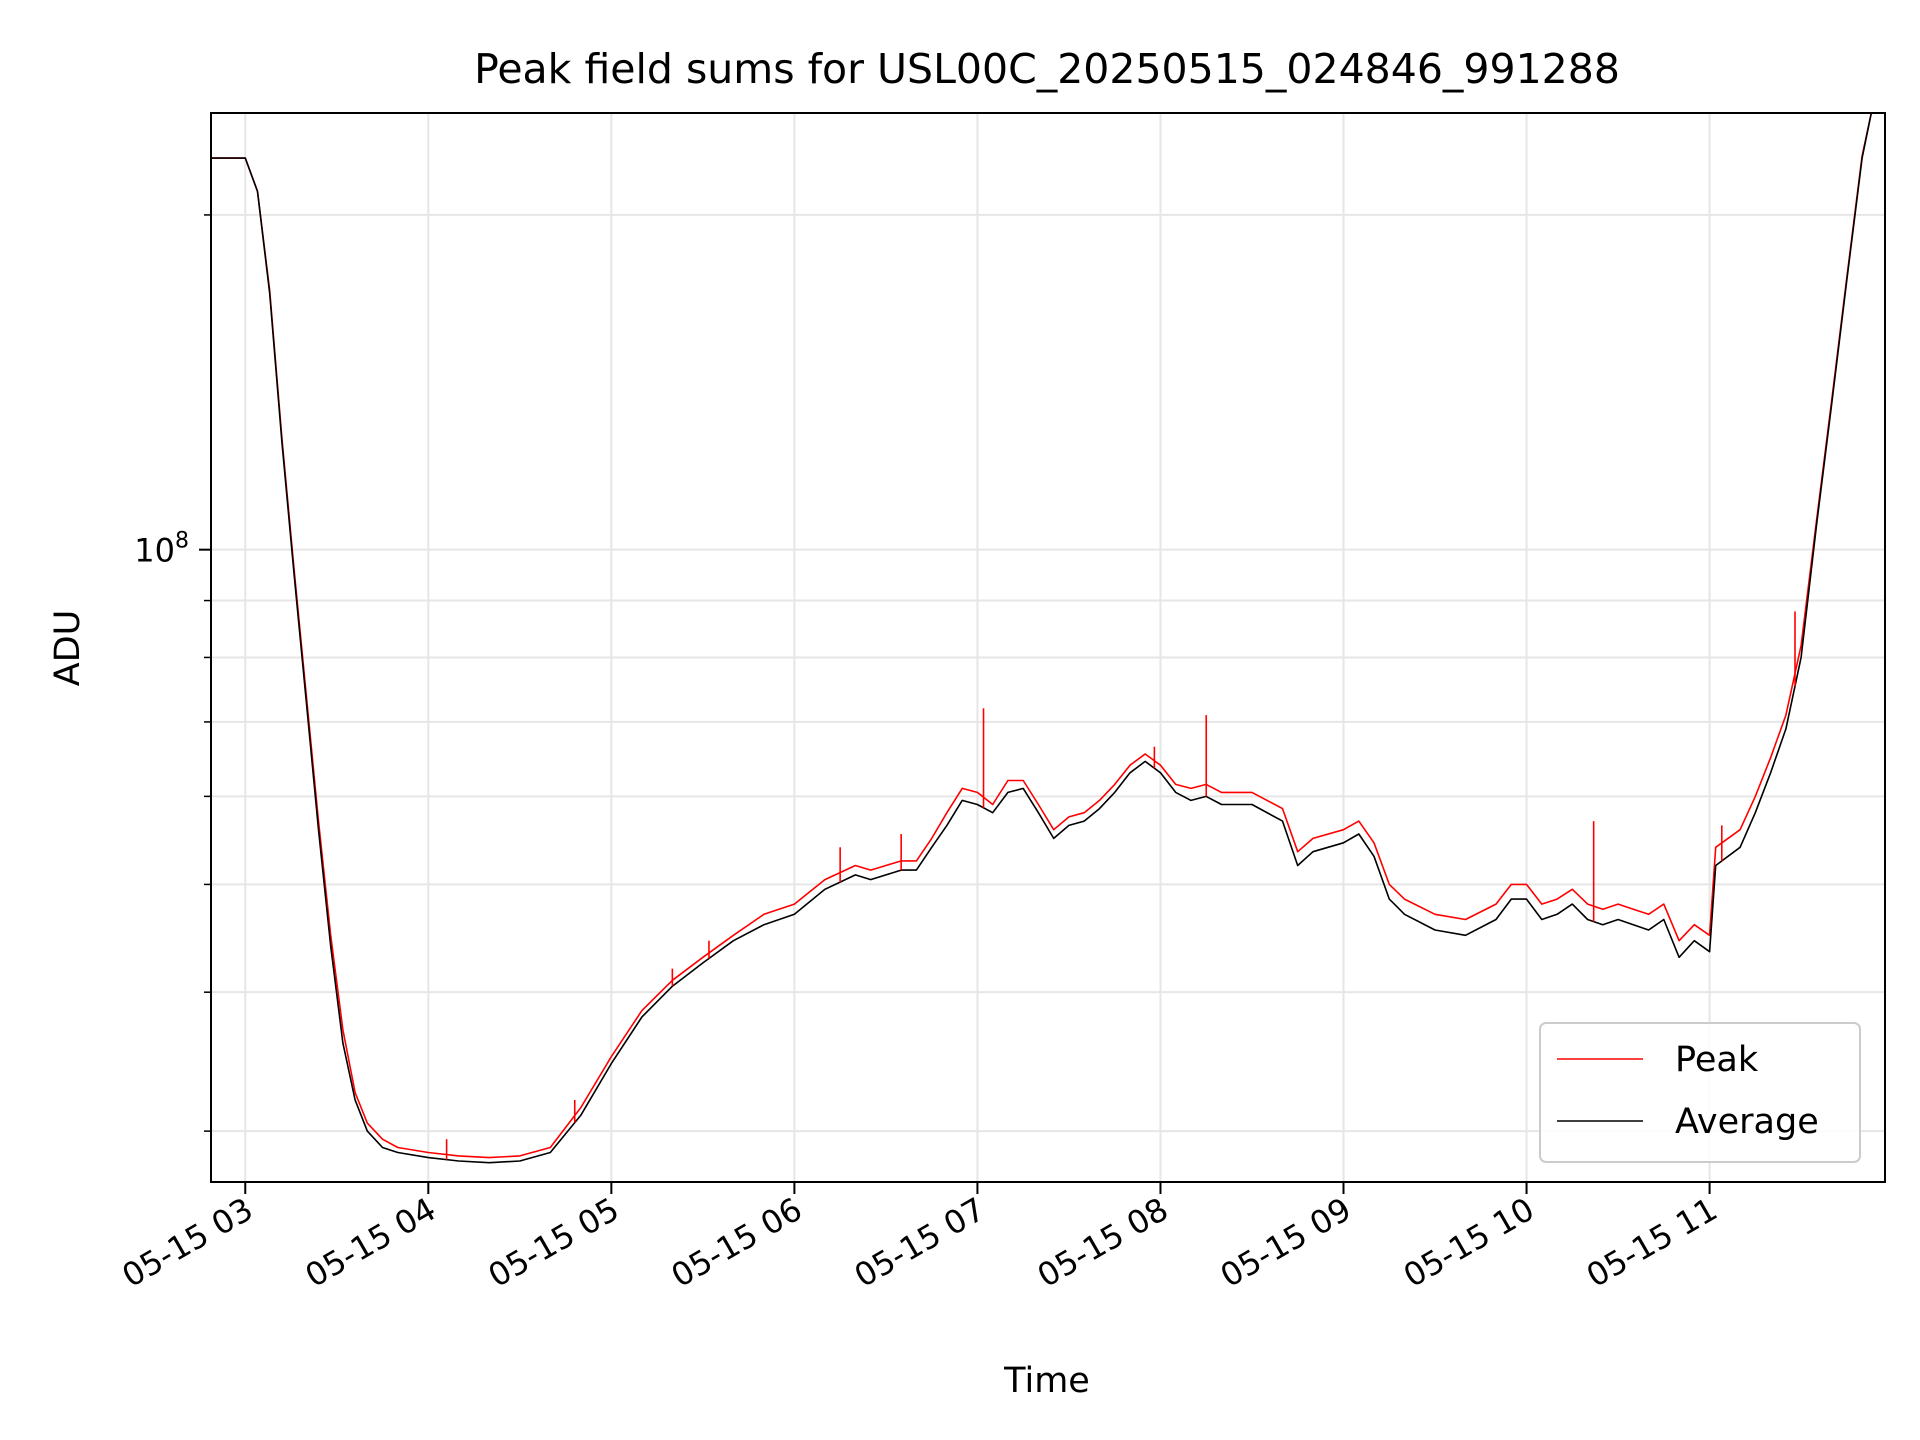 Image resolution: width=1920 pixels, height=1440 pixels. What do you see at coordinates (1046, 1381) in the screenshot?
I see `x-axis-label: Time` at bounding box center [1046, 1381].